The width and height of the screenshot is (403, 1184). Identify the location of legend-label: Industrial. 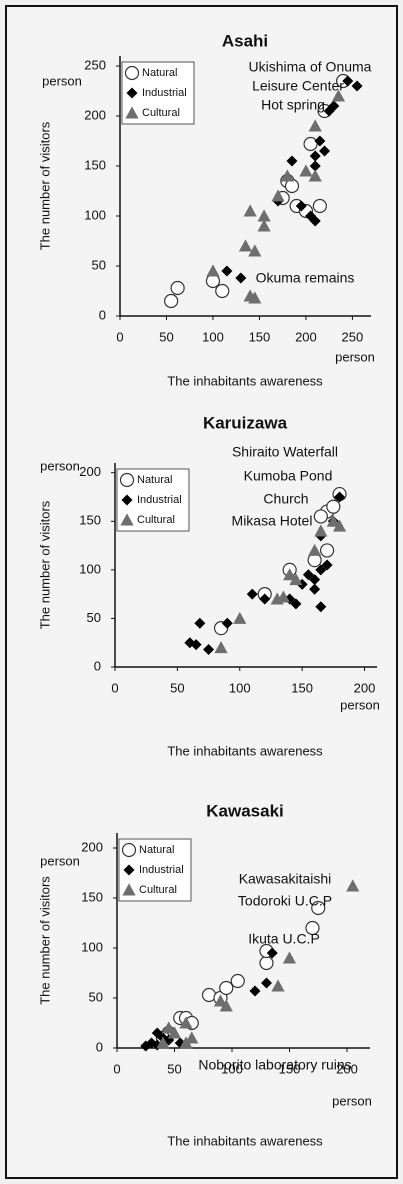
(164, 93).